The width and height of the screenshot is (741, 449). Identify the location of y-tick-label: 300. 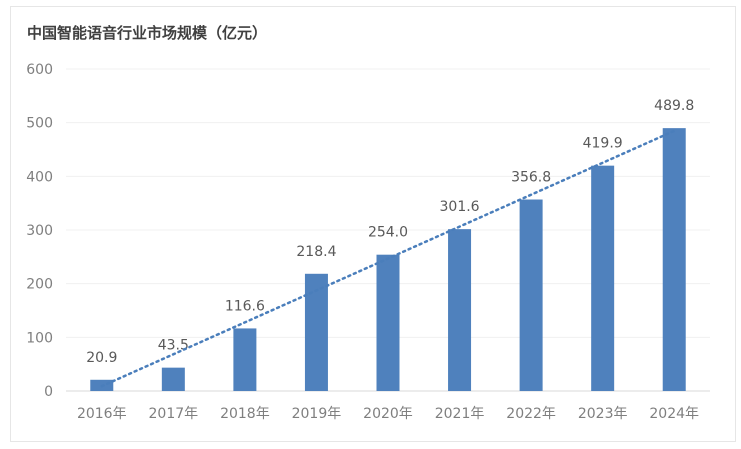
(39, 231).